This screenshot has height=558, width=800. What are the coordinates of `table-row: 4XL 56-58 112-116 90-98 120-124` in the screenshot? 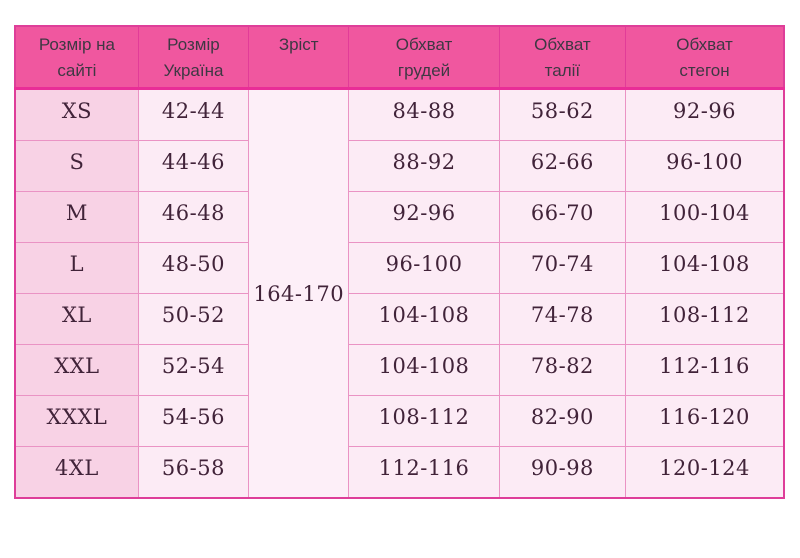 It's located at (399, 472).